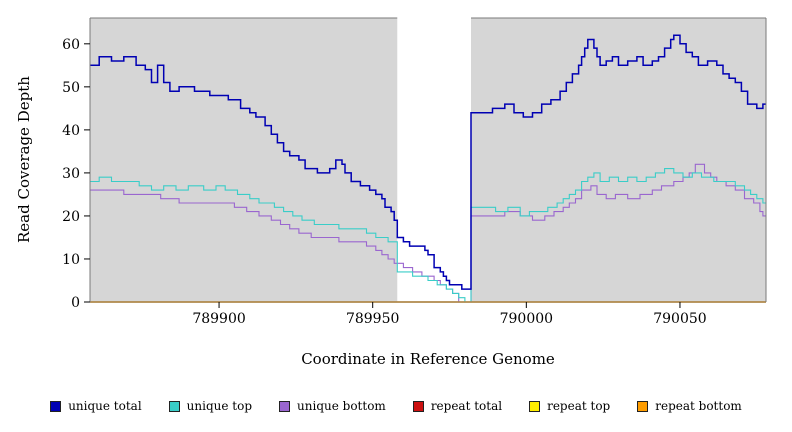  Describe the element at coordinates (218, 319) in the screenshot. I see `svg-text: 789900` at that location.